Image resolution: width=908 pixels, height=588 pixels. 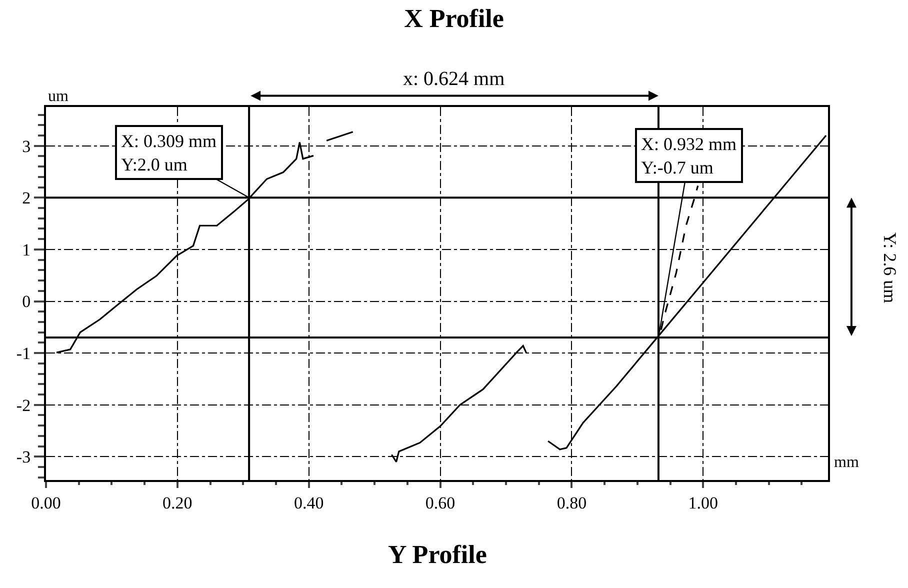 I want to click on x-axis-title: mm, so click(x=847, y=462).